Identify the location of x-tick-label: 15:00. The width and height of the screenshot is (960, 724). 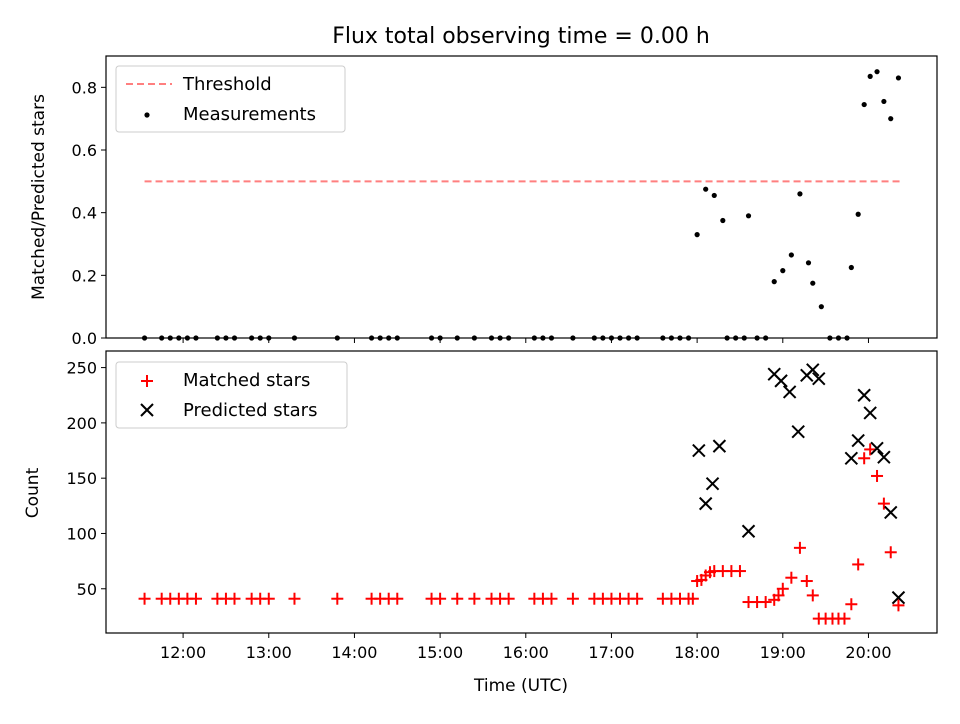
(440, 652).